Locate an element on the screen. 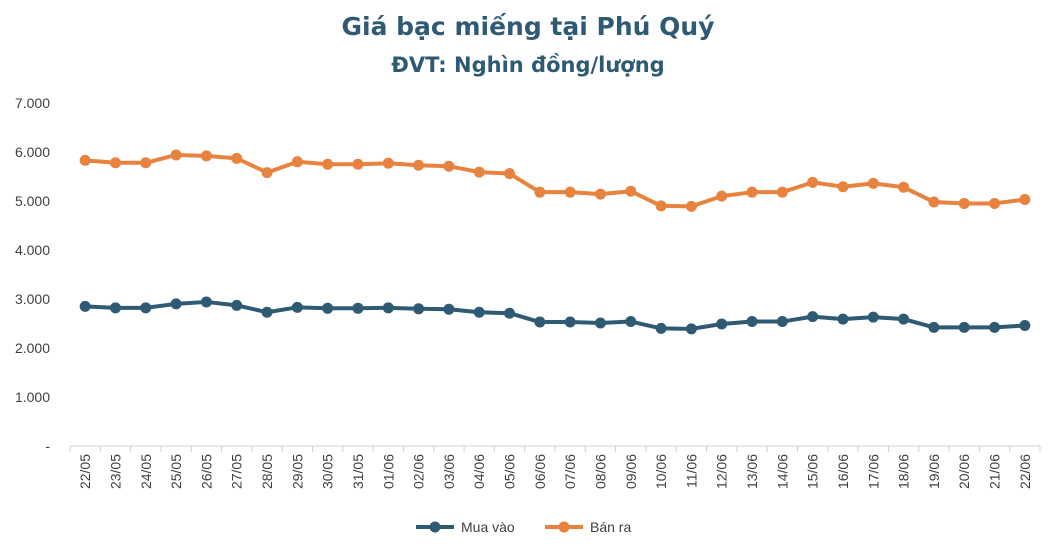 The width and height of the screenshot is (1056, 548). x-tick-label: 16/06 is located at coordinates (843, 471).